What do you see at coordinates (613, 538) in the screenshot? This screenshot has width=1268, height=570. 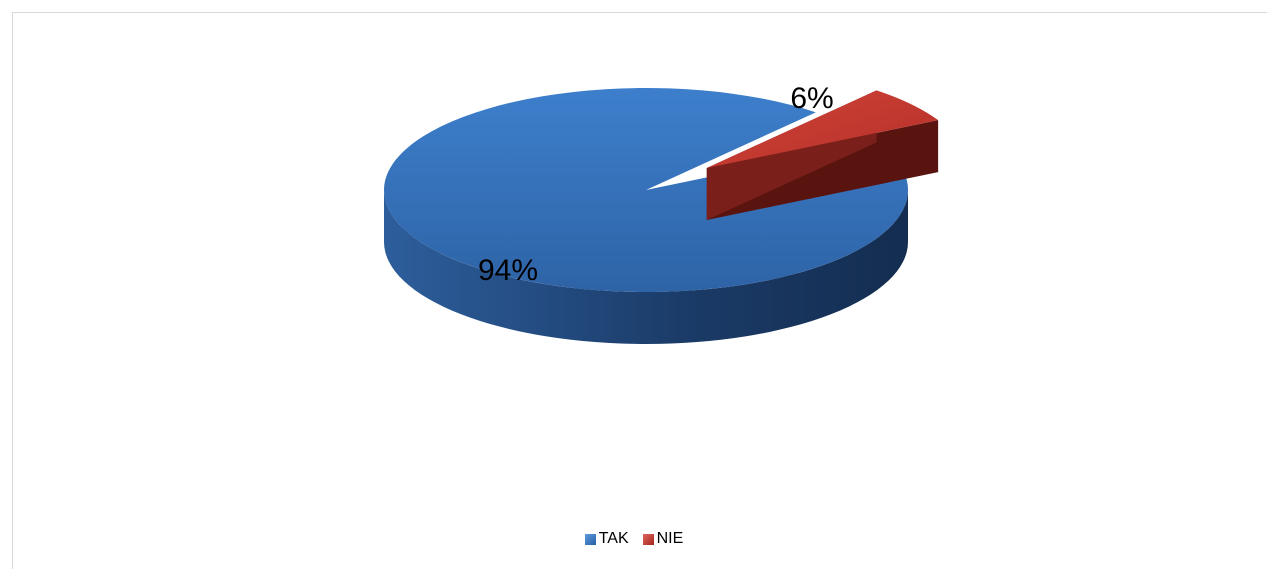 I see `legend-label-tak: TAK` at bounding box center [613, 538].